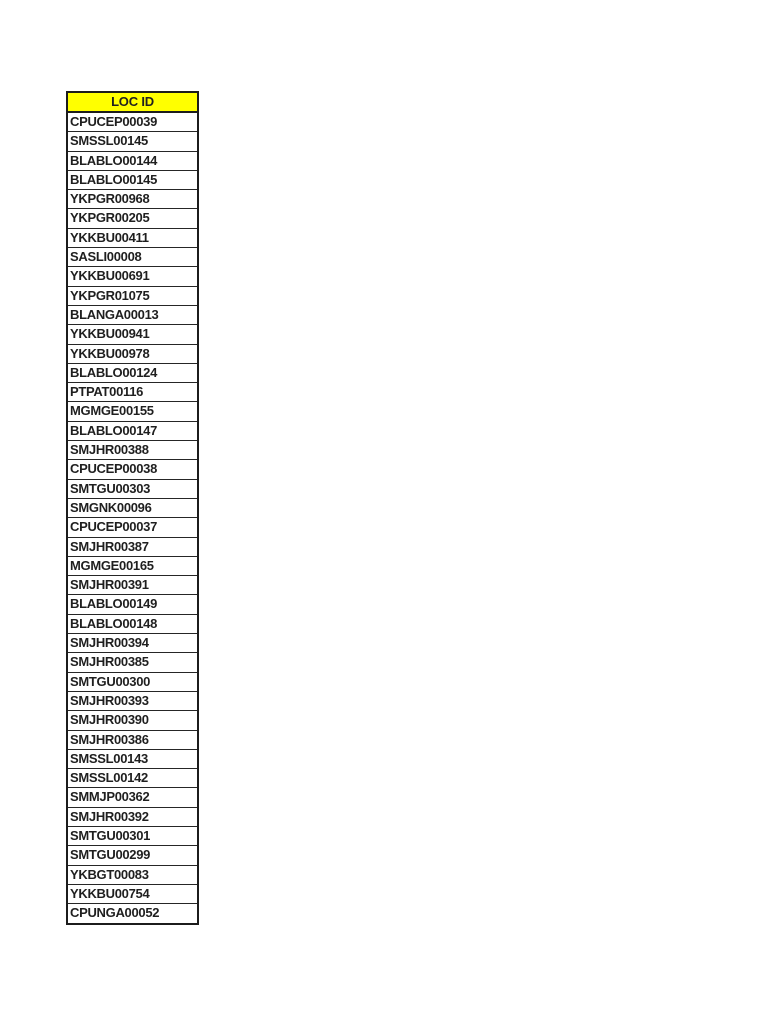  What do you see at coordinates (132, 296) in the screenshot?
I see `table-row: YKPGR01075` at bounding box center [132, 296].